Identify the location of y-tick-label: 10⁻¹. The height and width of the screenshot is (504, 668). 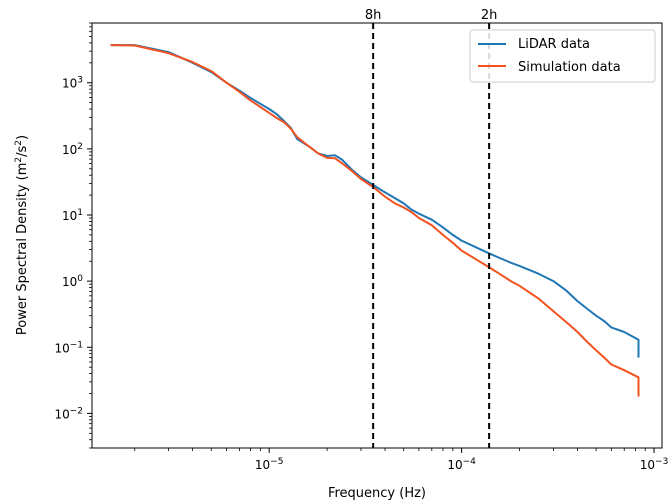
(68, 347).